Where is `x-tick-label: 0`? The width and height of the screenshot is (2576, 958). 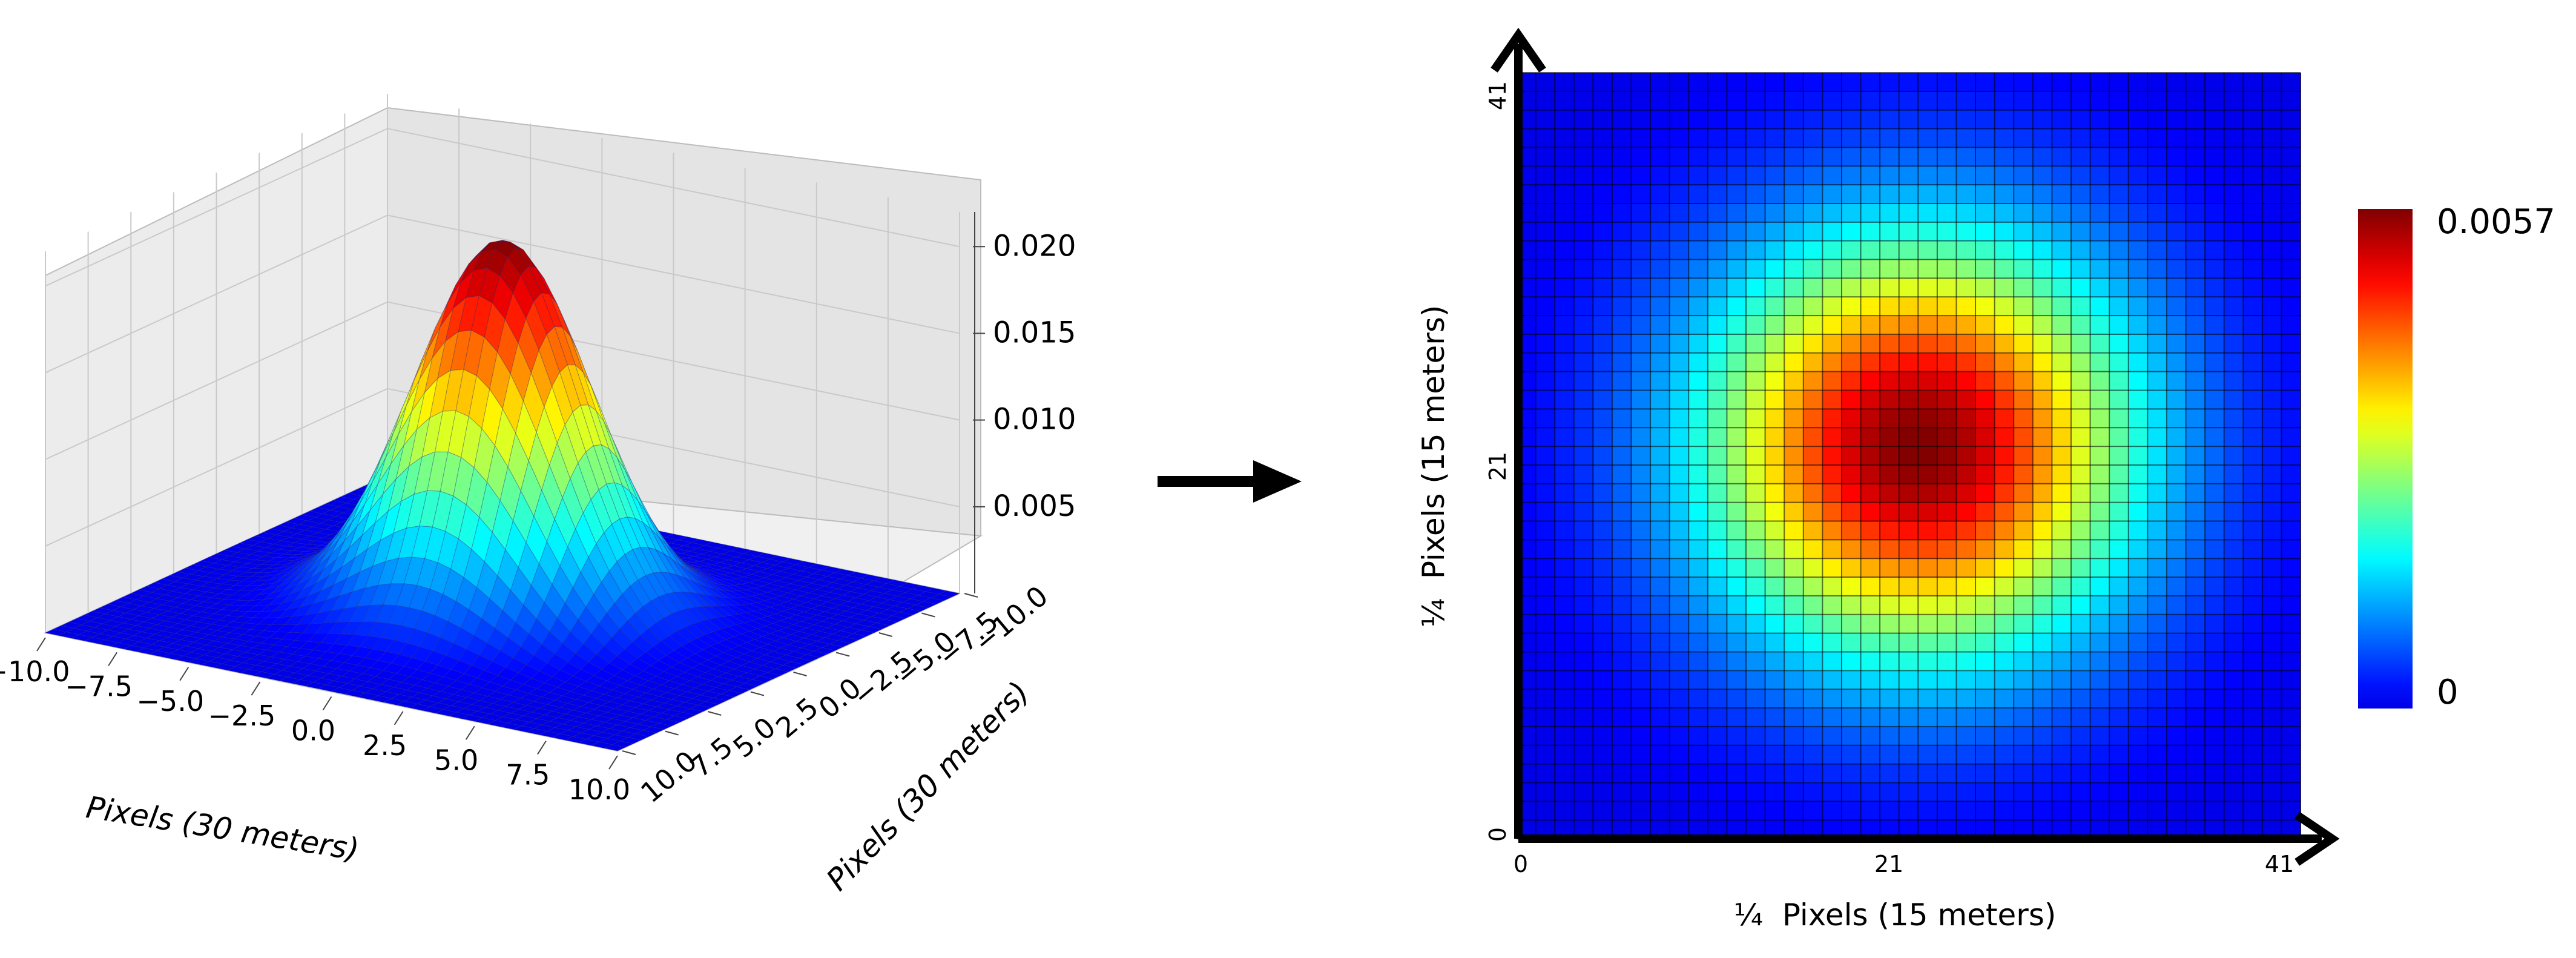 x-tick-label: 0 is located at coordinates (1521, 864).